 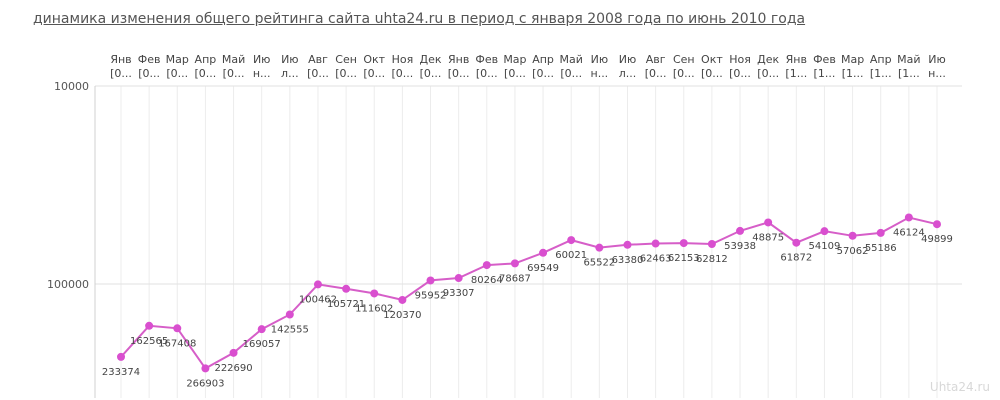 What do you see at coordinates (768, 237) in the screenshot?
I see `data-label: 48875` at bounding box center [768, 237].